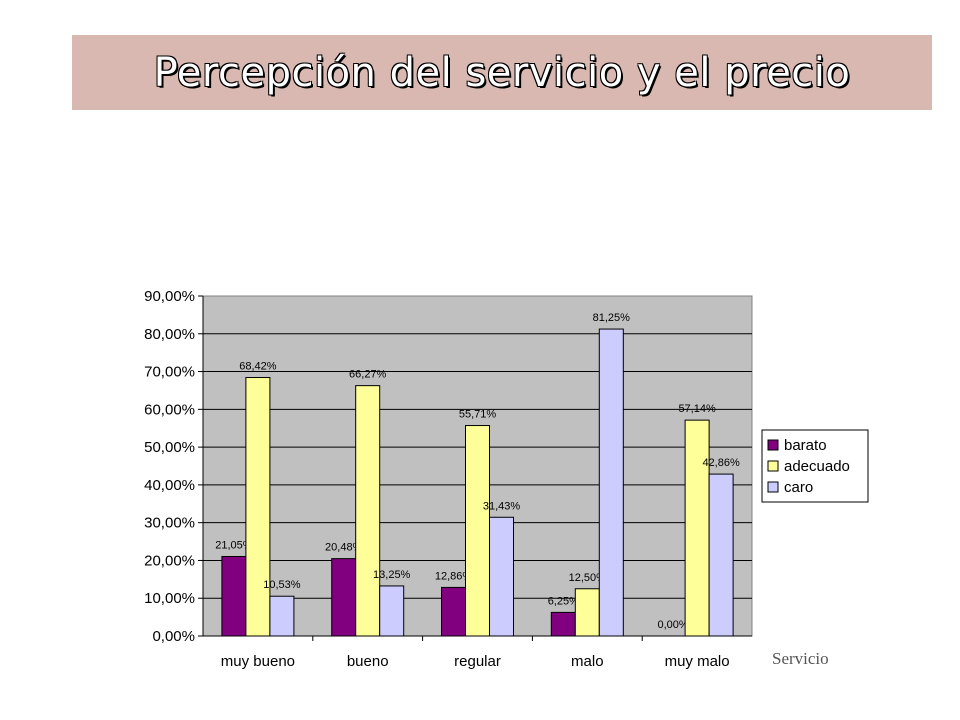 Image resolution: width=960 pixels, height=720 pixels. What do you see at coordinates (454, 576) in the screenshot?
I see `data-label: 12,86%` at bounding box center [454, 576].